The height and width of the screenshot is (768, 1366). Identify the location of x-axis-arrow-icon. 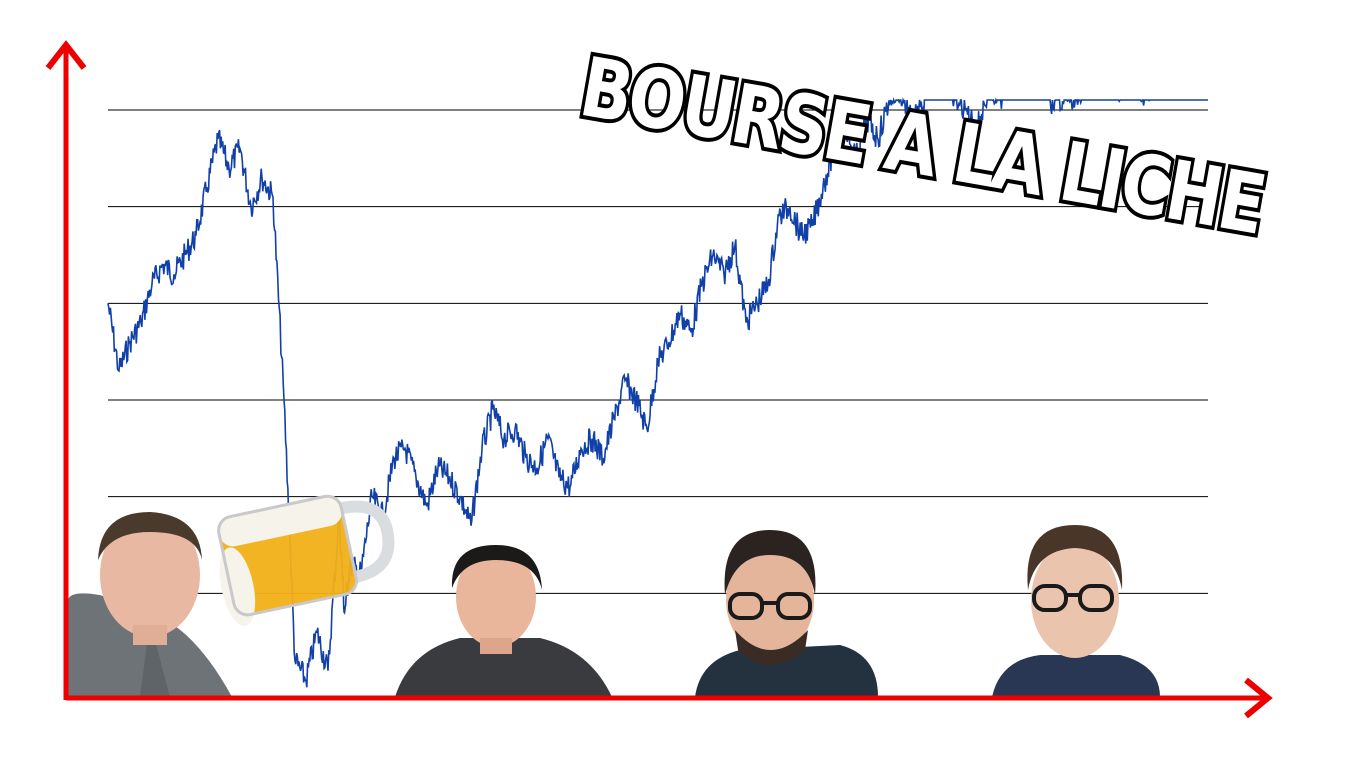
(1258, 698).